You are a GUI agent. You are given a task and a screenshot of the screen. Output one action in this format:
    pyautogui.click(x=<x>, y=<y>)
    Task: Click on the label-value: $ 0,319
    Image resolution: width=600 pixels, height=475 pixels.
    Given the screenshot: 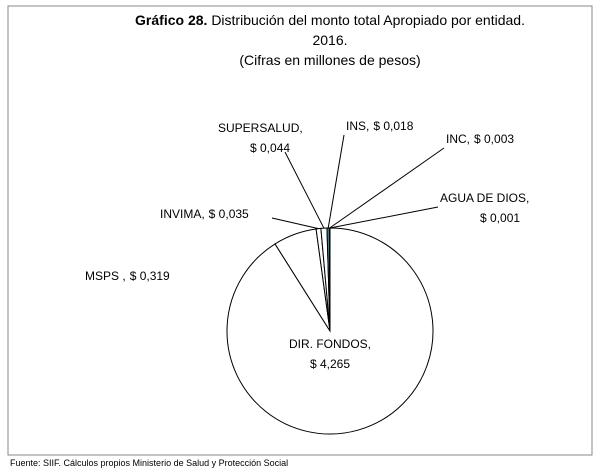 What is the action you would take?
    pyautogui.click(x=150, y=276)
    